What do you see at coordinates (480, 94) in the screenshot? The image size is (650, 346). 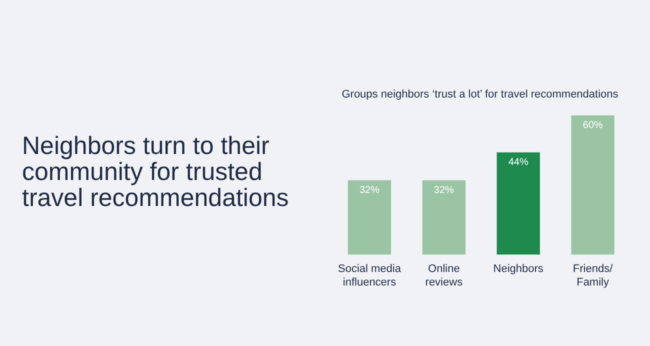 I see `chart-subtitle: Groups neighbors ‘trust a lot’ for travel recommendations` at bounding box center [480, 94].